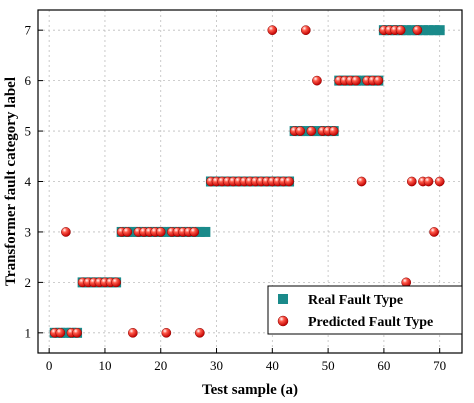  What do you see at coordinates (439, 365) in the screenshot?
I see `x-tick-label: 70` at bounding box center [439, 365].